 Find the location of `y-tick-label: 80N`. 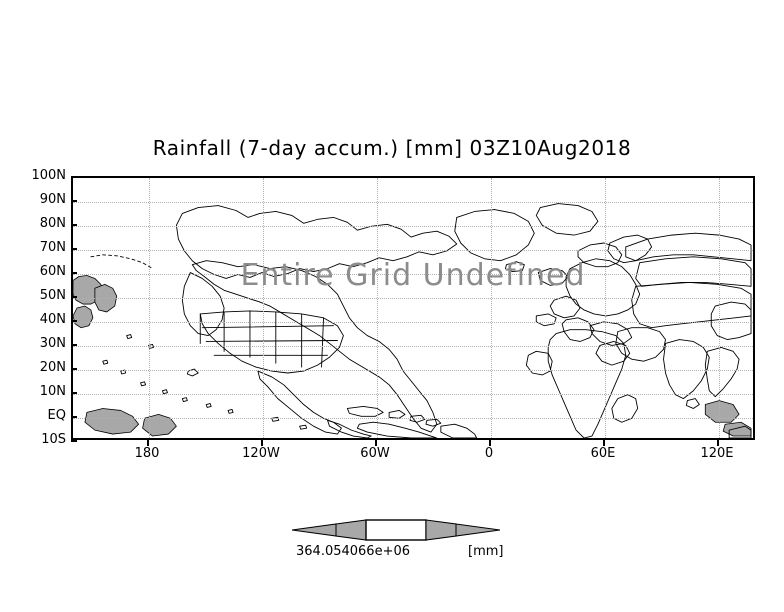

y-tick-label: 80N is located at coordinates (52, 223).